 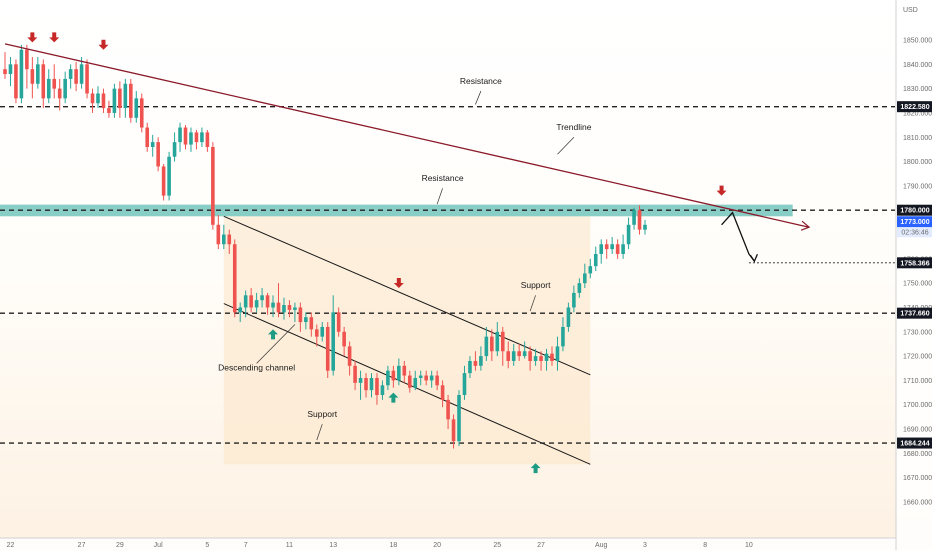 I want to click on x-tick-label: 11, so click(x=289, y=545).